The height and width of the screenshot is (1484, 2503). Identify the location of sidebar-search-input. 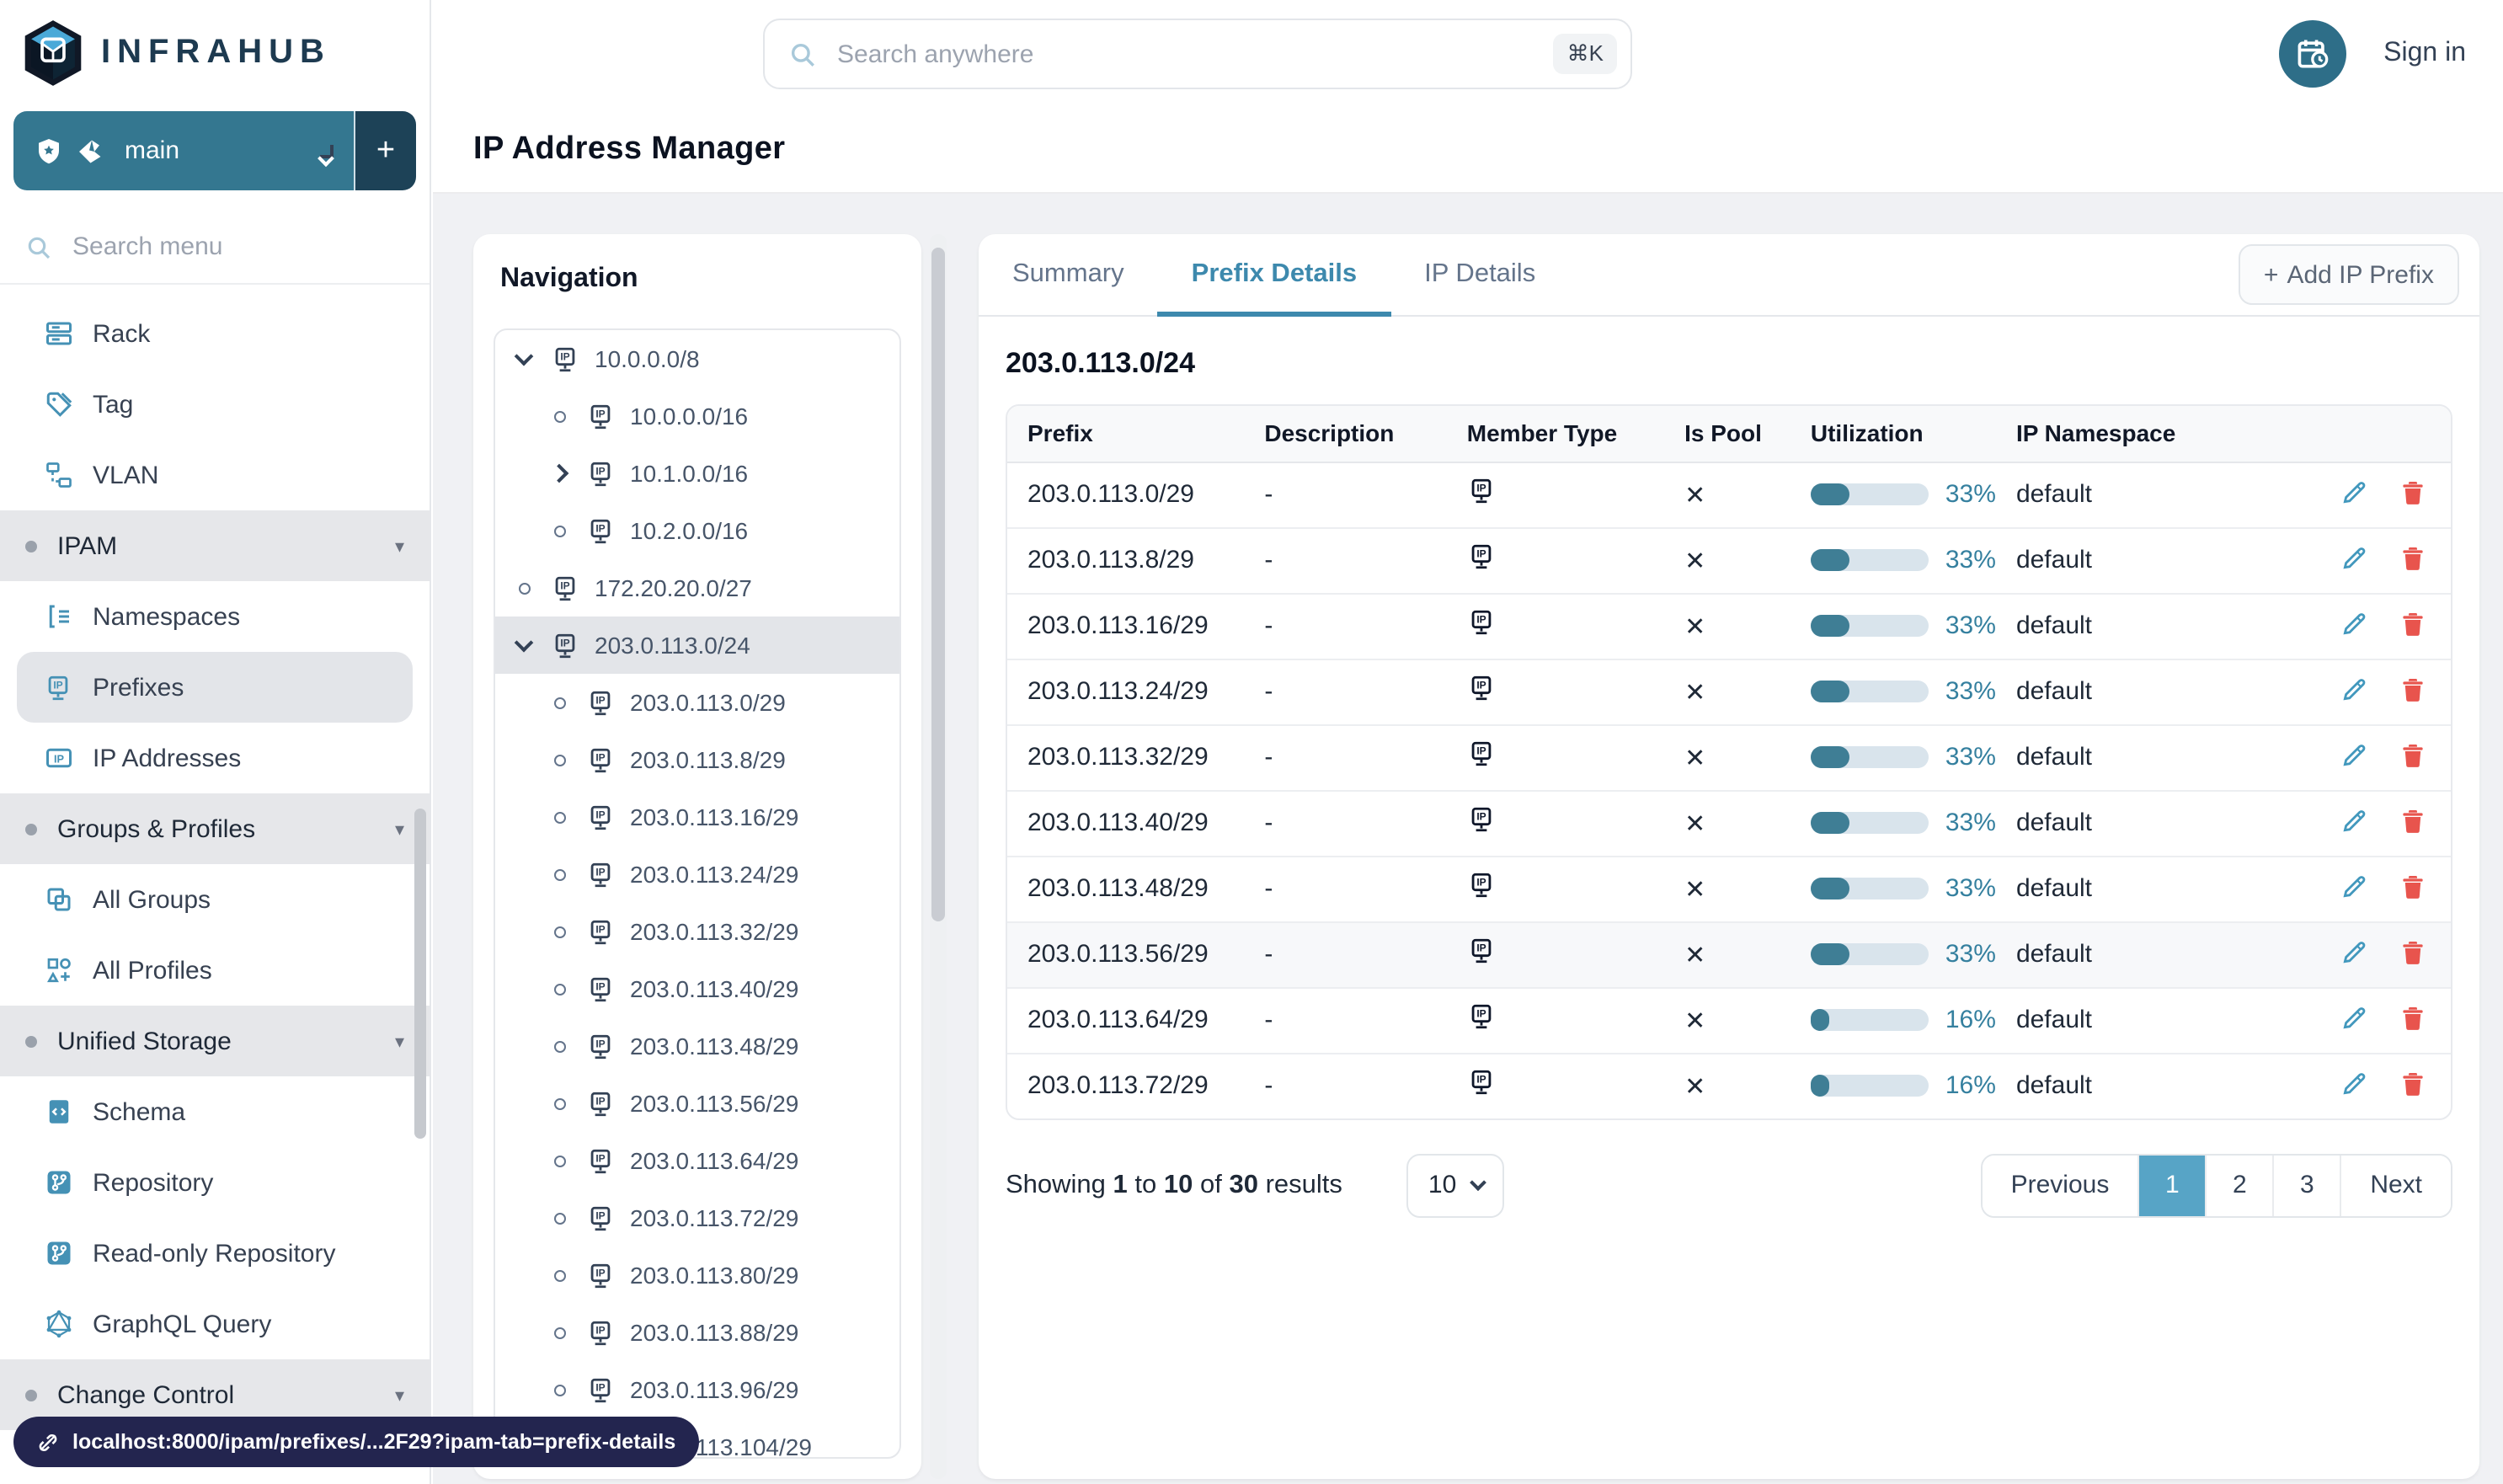
(236, 247).